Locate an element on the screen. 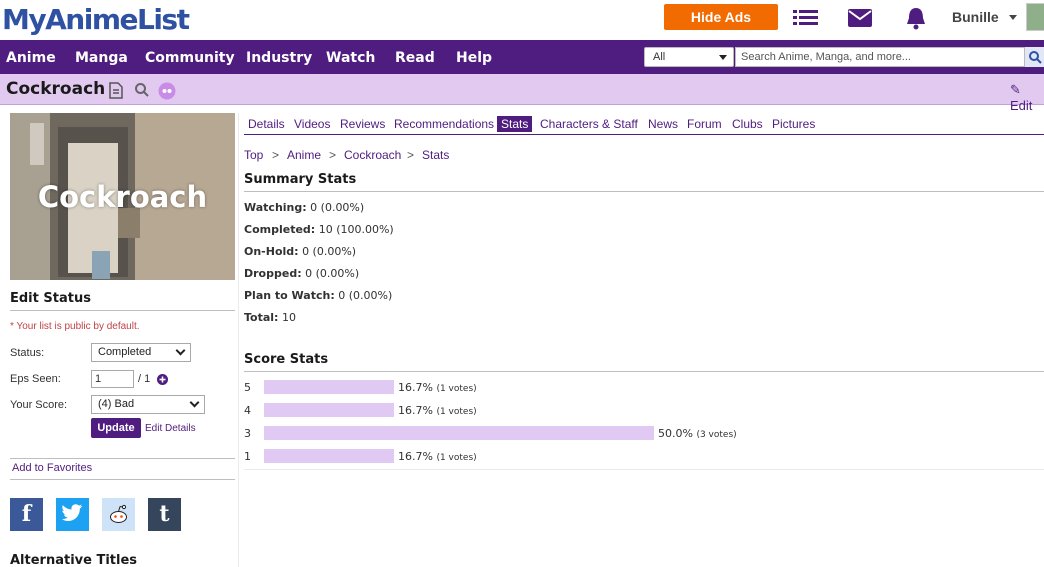  tumblr-share-button: t is located at coordinates (164, 514).